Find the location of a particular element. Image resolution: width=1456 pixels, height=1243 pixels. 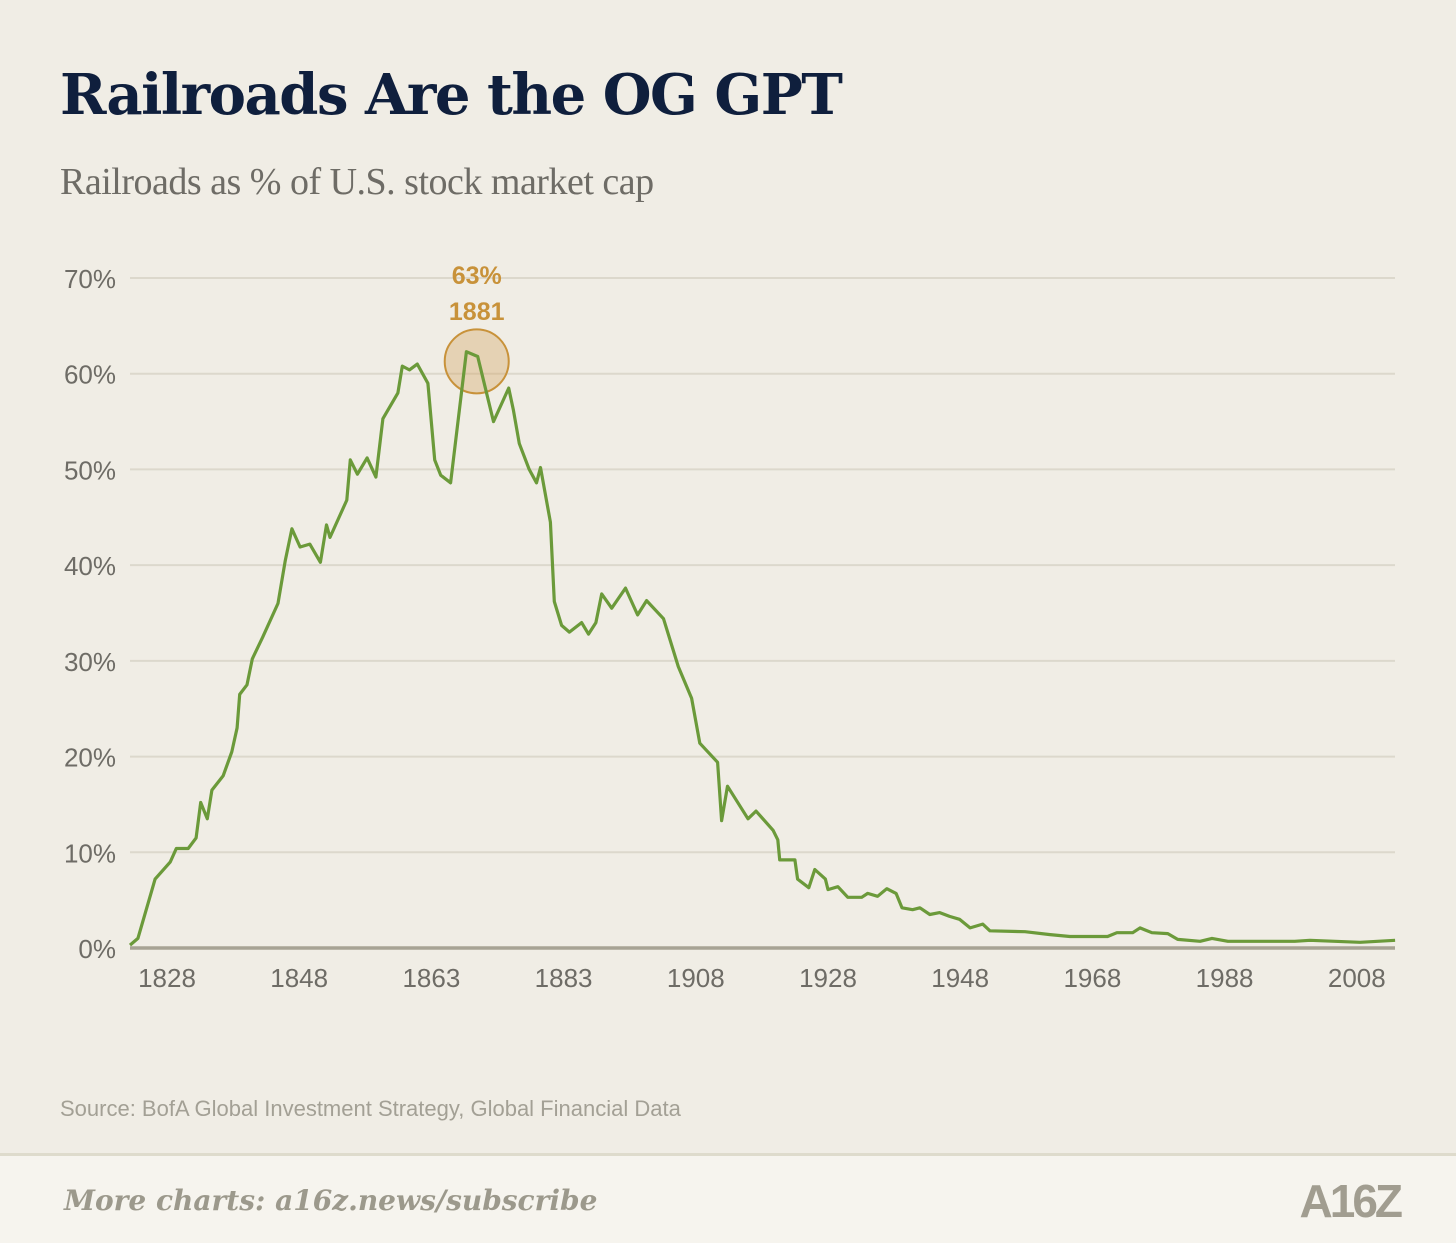

y-tick-label: 40% is located at coordinates (90, 566).